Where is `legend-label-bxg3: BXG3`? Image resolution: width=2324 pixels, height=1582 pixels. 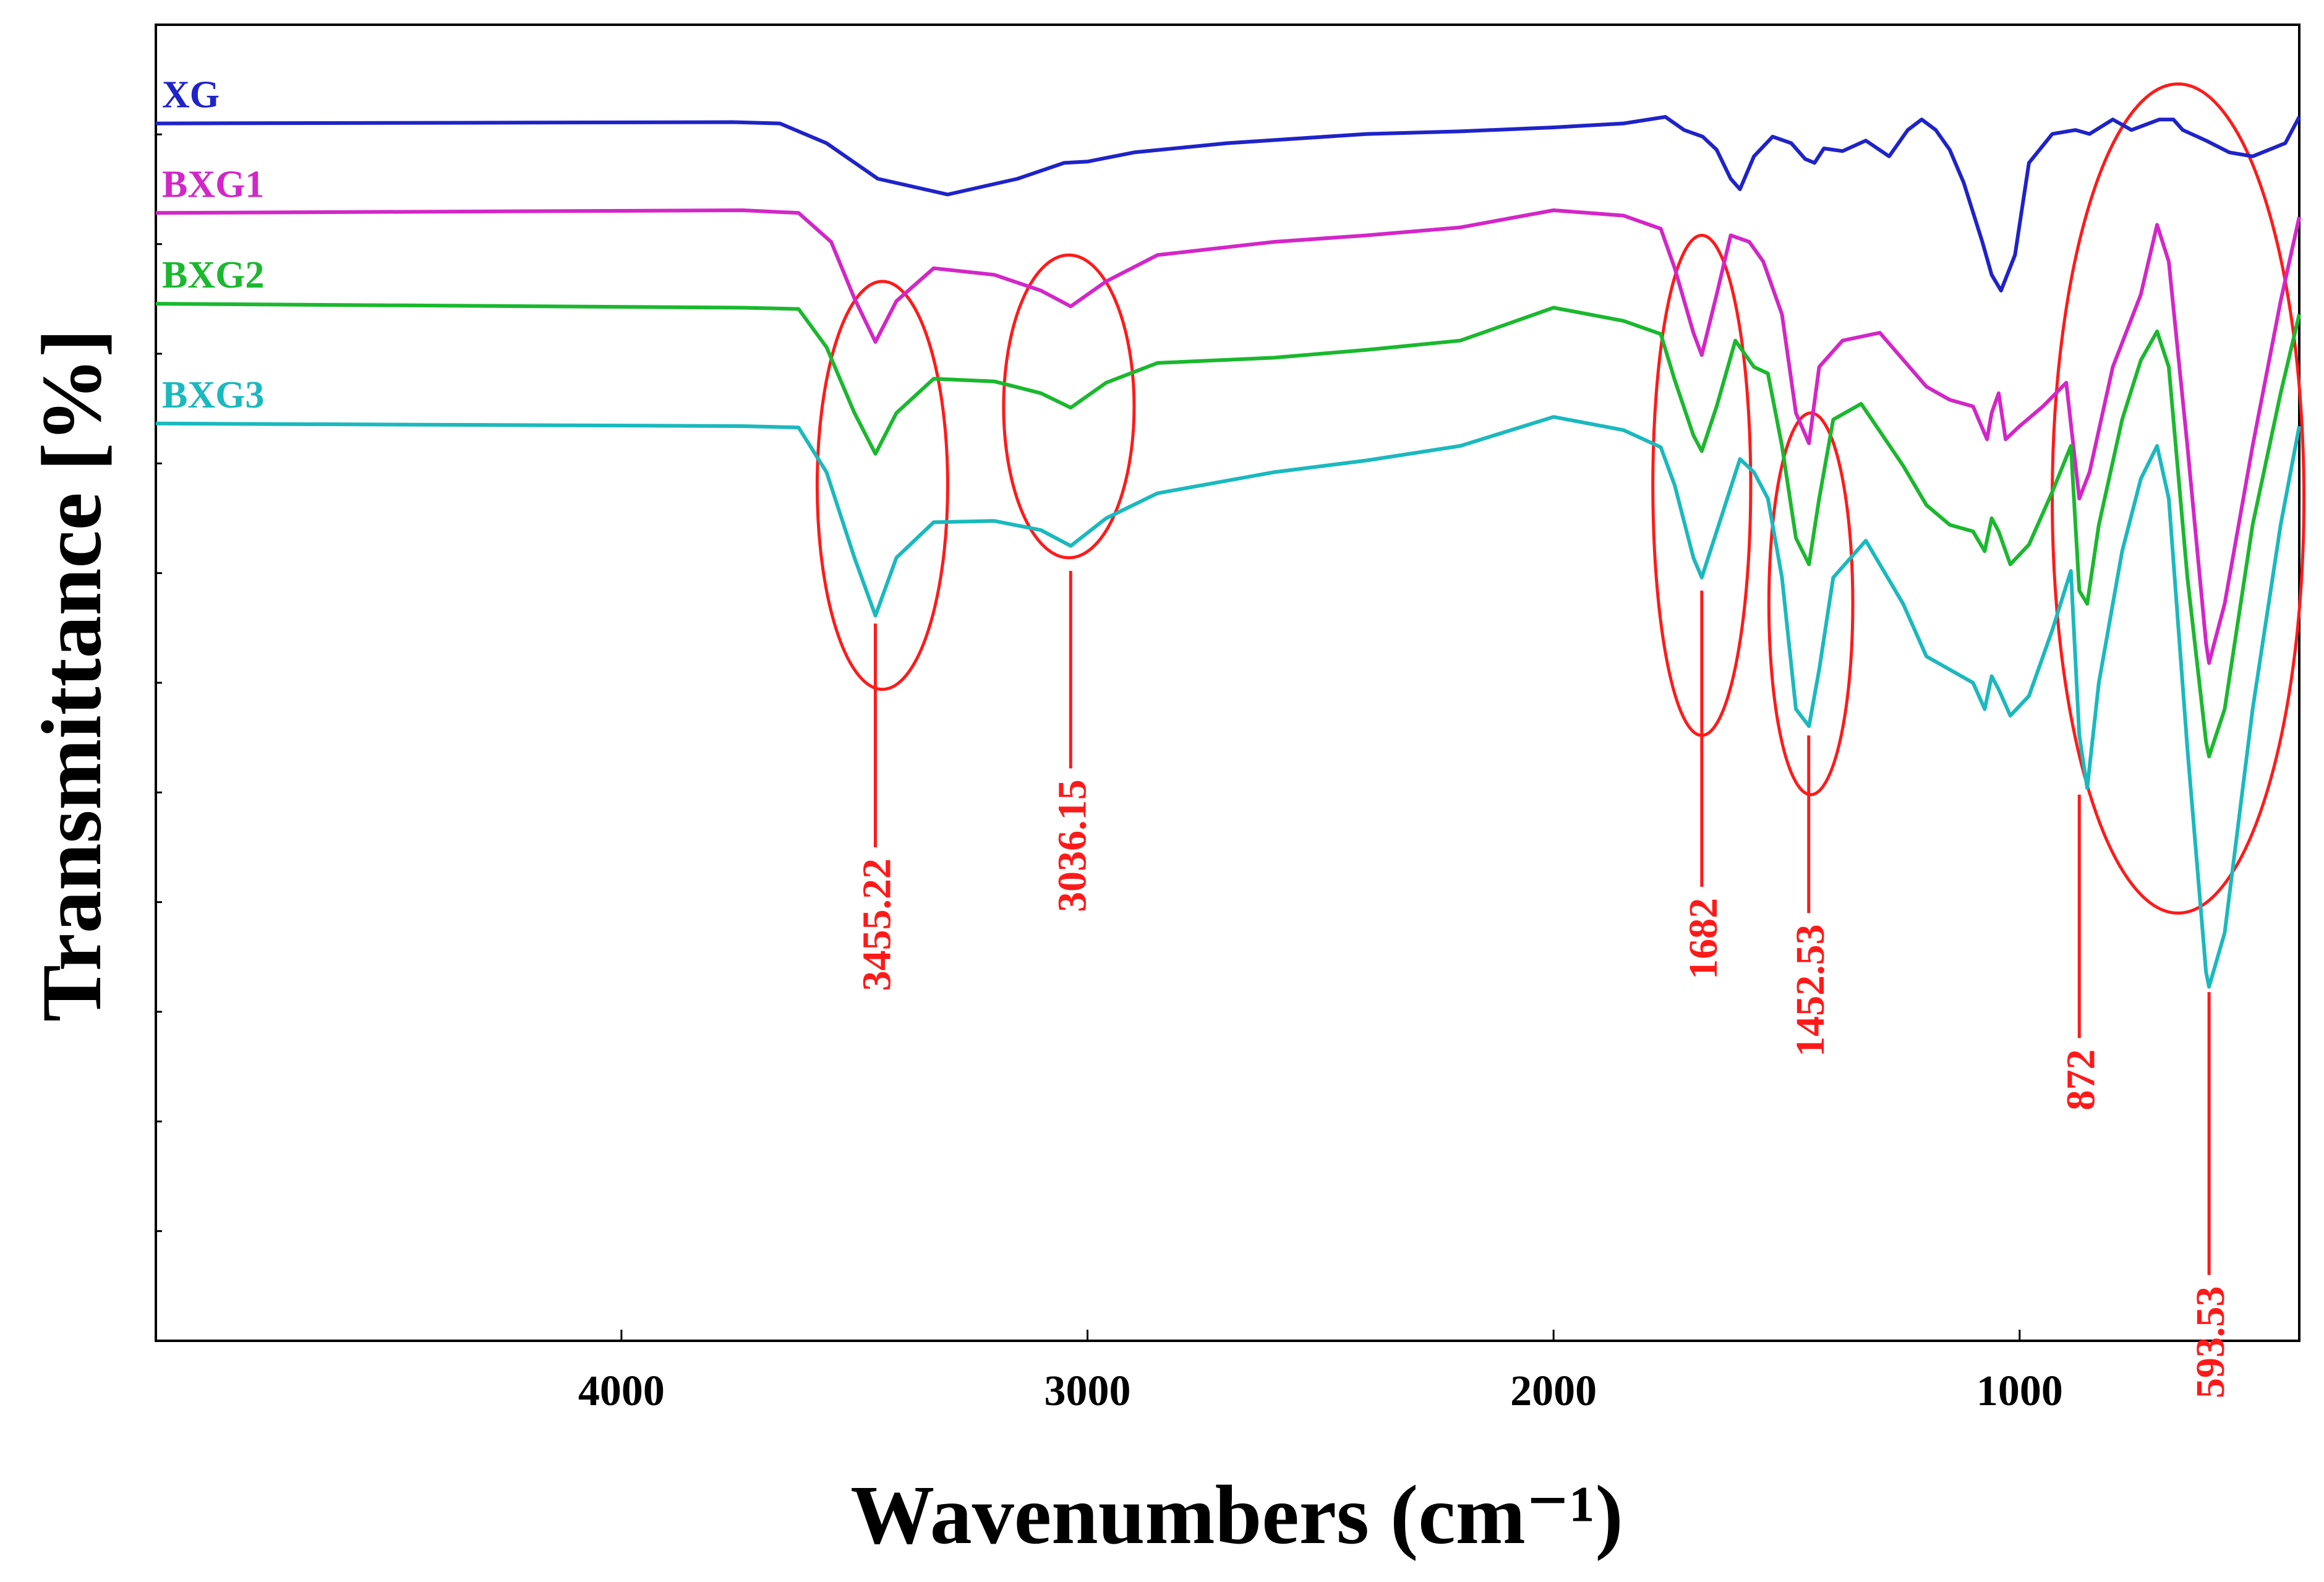
legend-label-bxg3: BXG3 is located at coordinates (213, 395).